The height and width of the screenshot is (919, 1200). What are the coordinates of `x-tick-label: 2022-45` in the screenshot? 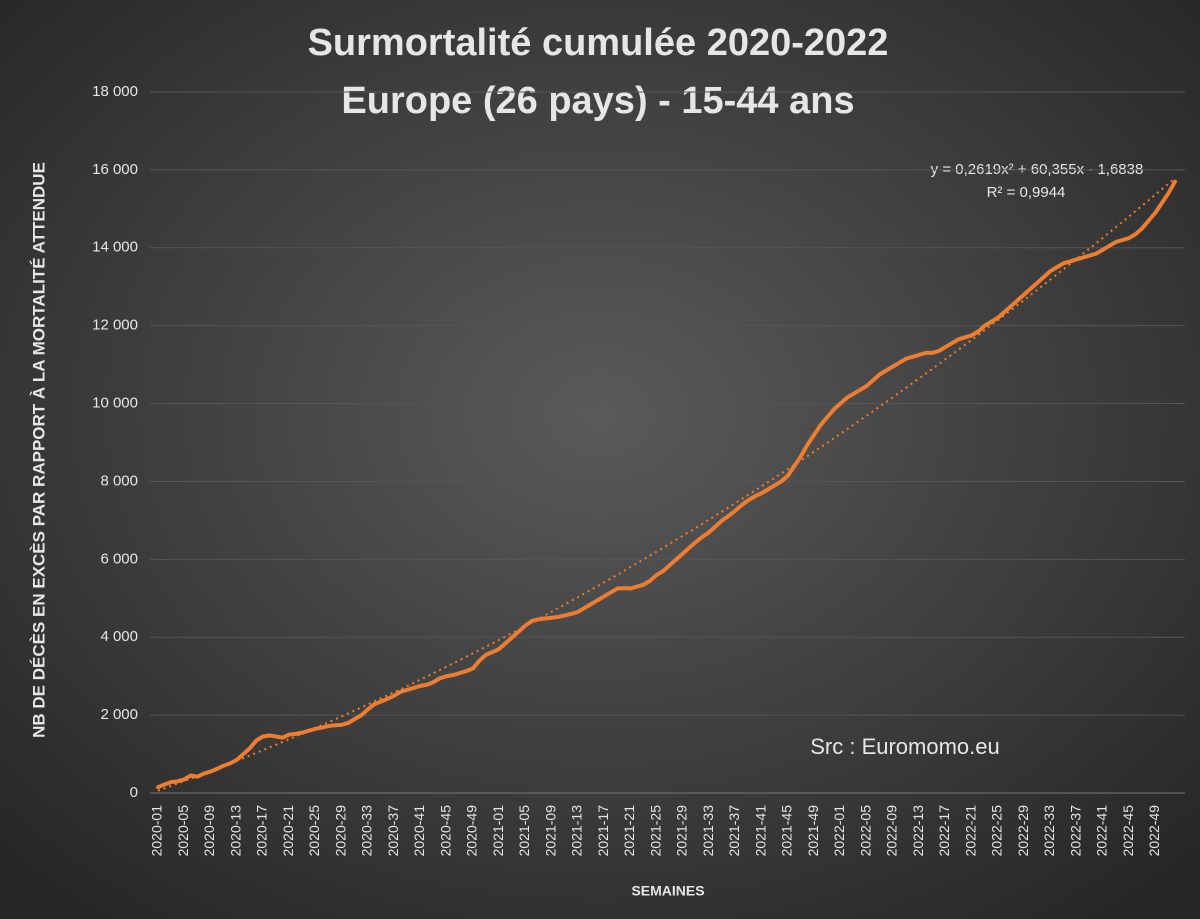 It's located at (1128, 831).